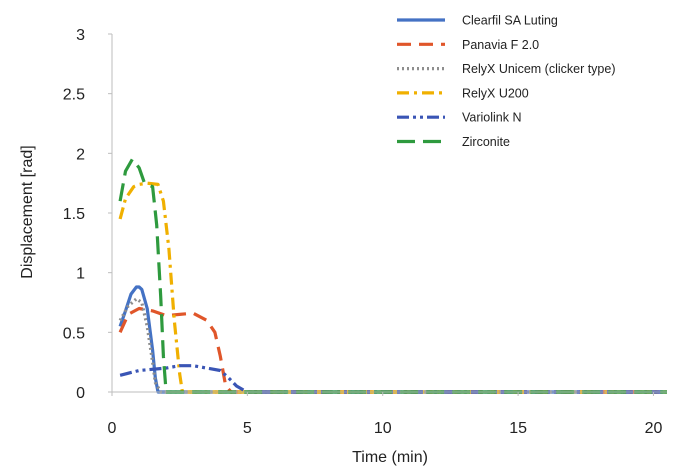 The height and width of the screenshot is (468, 679). Describe the element at coordinates (27, 211) in the screenshot. I see `y-axis-title: Displacement [rad]` at that location.